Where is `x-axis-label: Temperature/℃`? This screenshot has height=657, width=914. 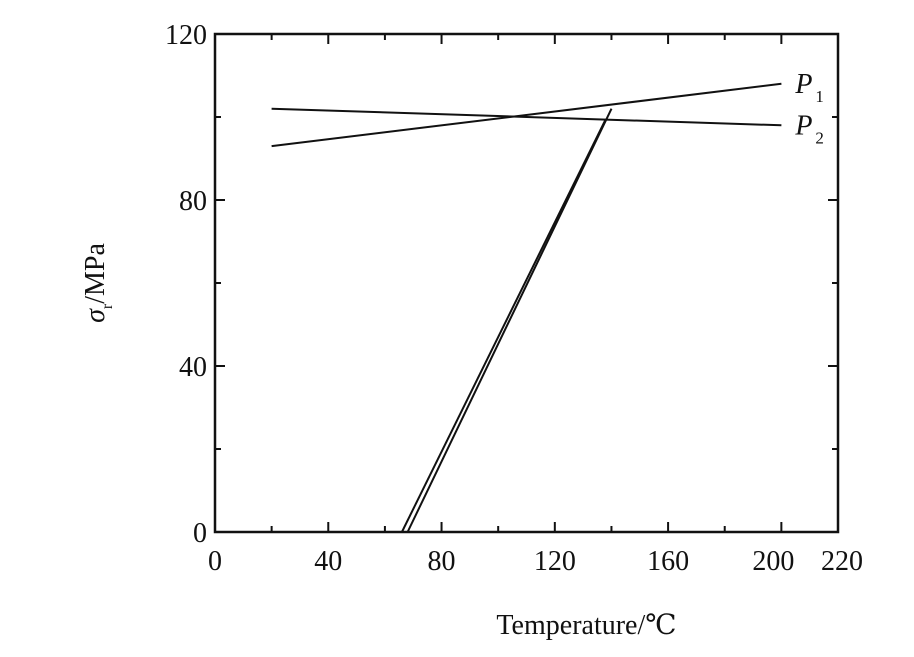 x-axis-label: Temperature/℃ is located at coordinates (586, 625).